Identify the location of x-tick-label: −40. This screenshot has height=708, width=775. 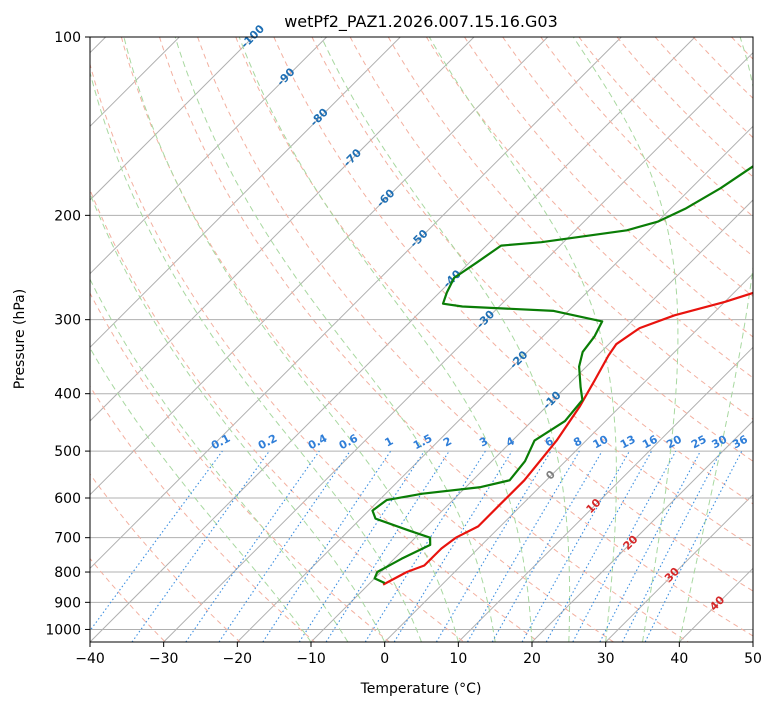
(90, 659).